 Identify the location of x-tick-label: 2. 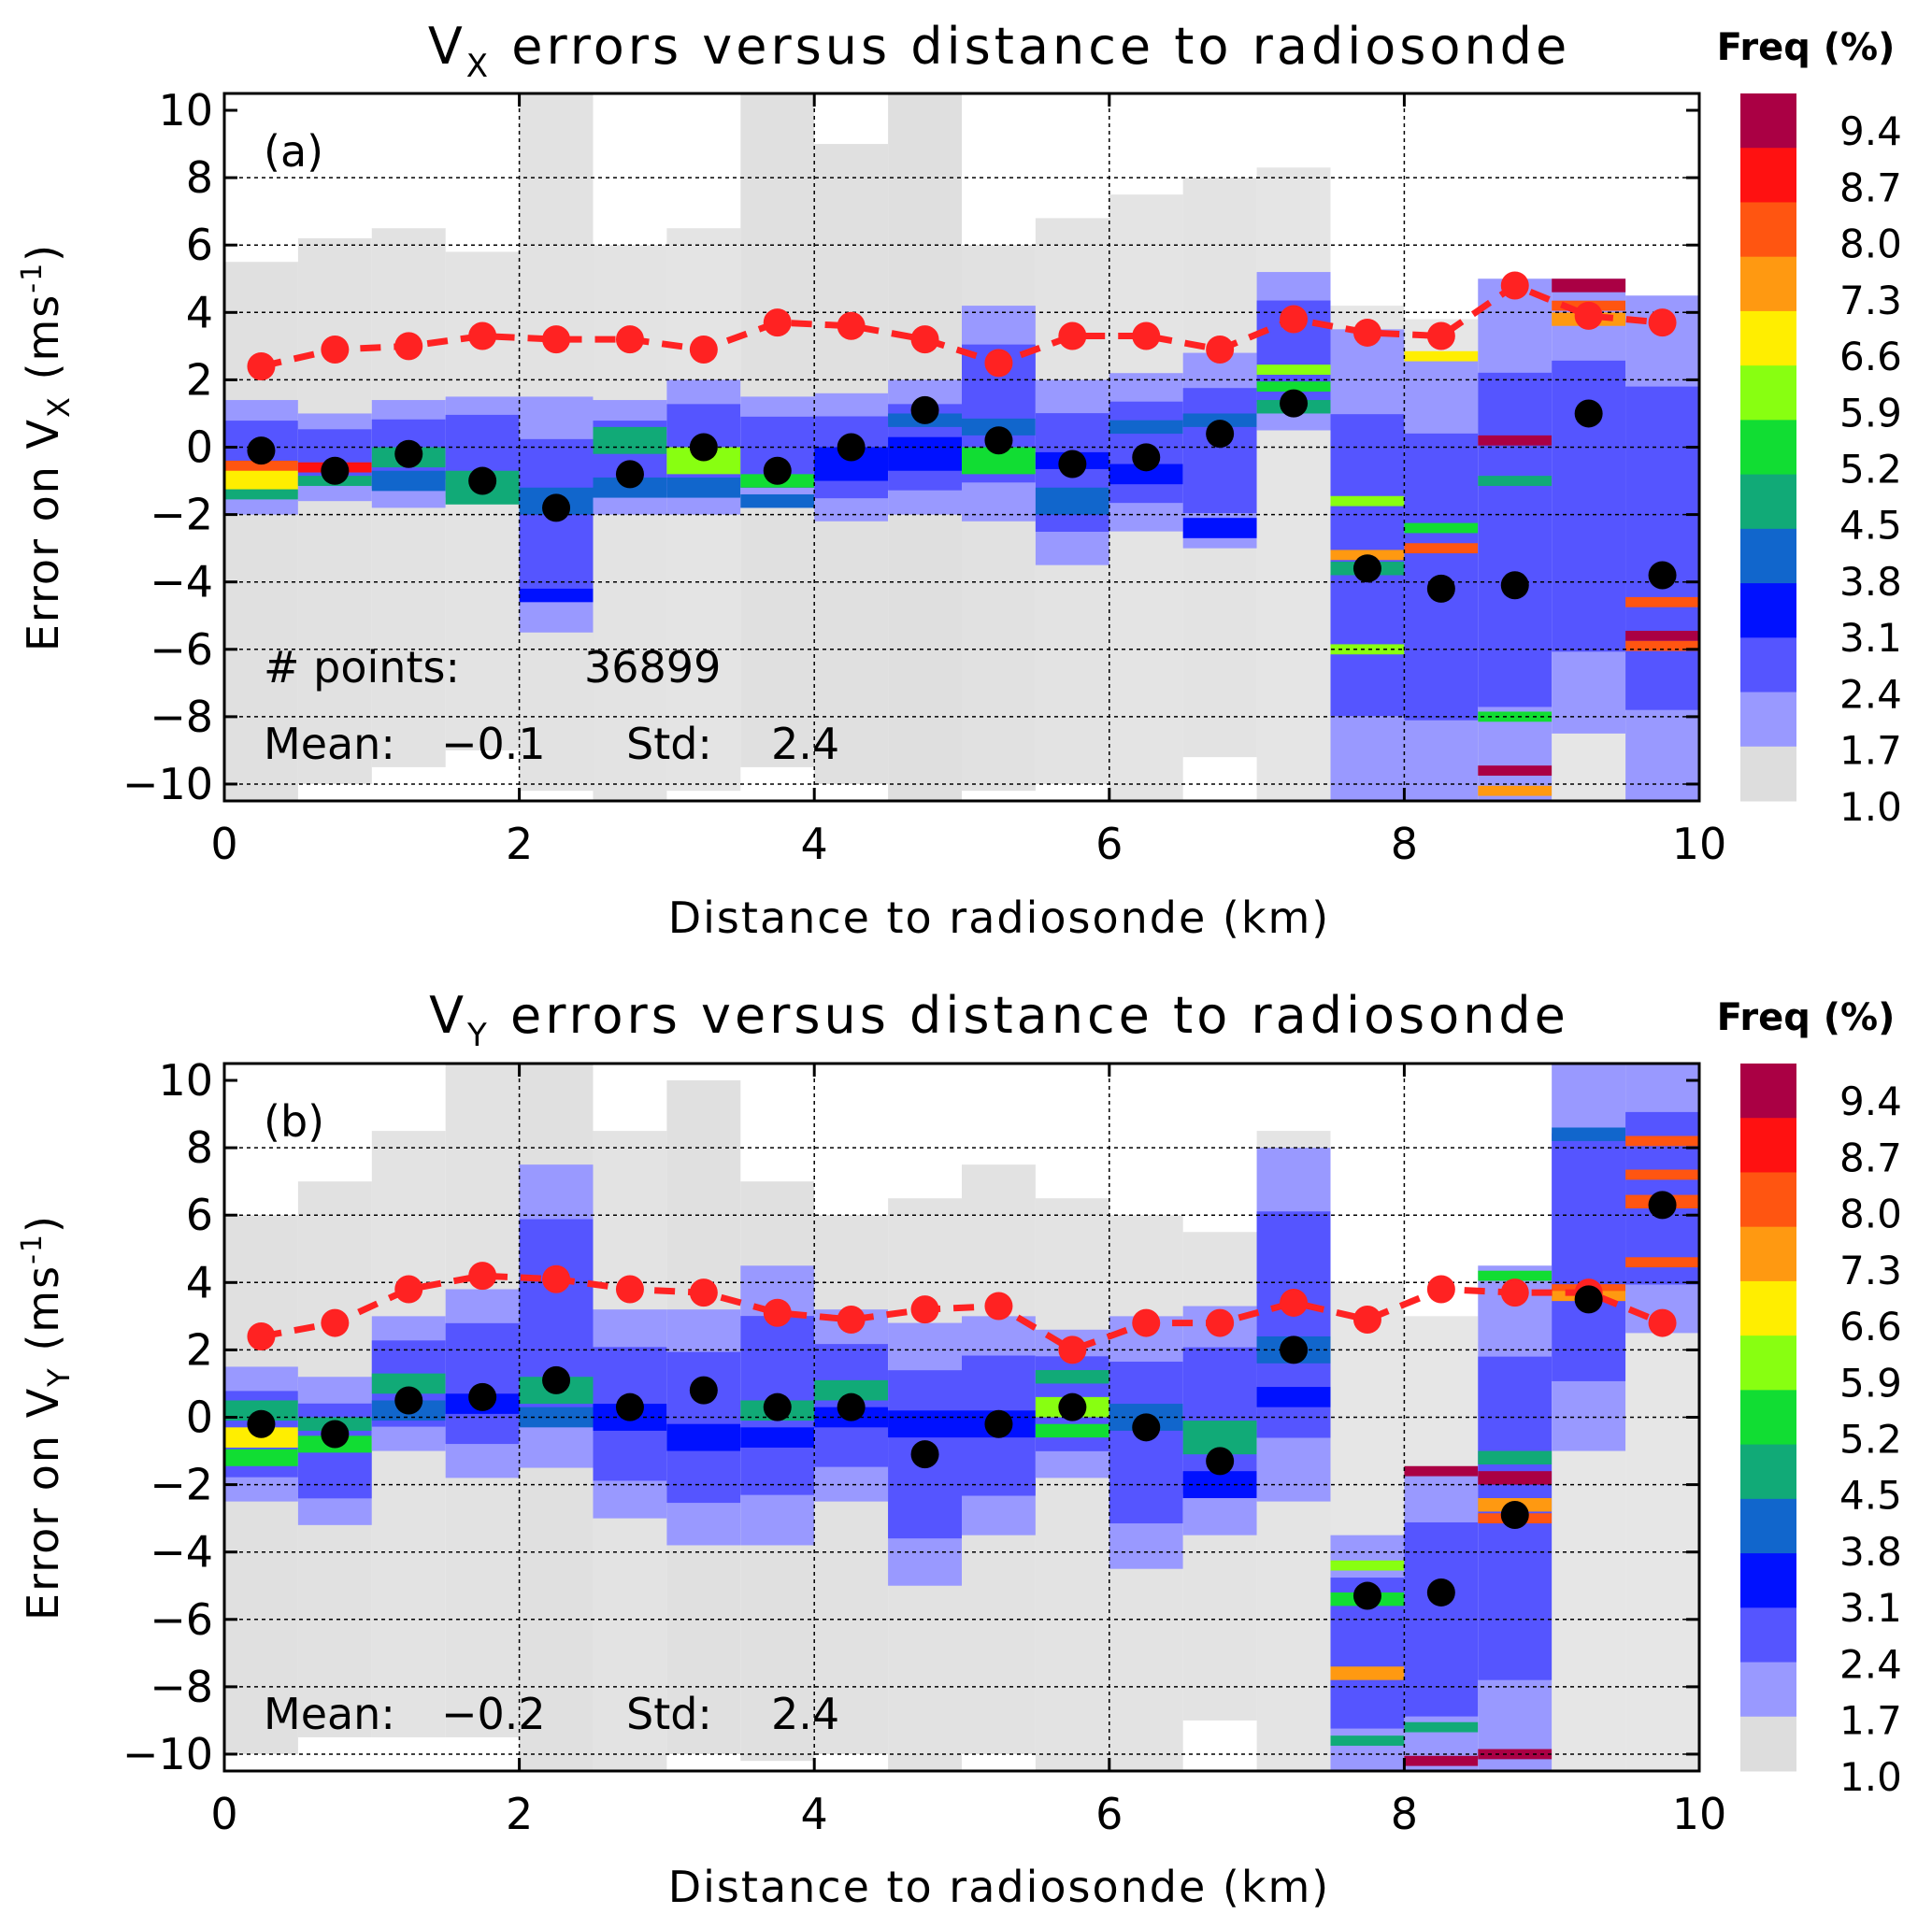
(519, 1814).